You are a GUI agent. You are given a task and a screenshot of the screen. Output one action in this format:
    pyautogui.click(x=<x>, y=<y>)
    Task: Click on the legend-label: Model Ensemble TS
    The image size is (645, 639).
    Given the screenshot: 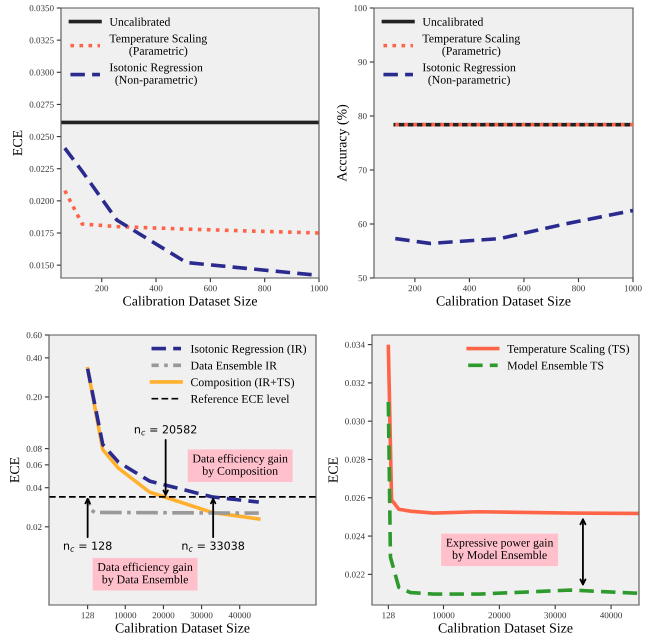 What is the action you would take?
    pyautogui.click(x=555, y=365)
    